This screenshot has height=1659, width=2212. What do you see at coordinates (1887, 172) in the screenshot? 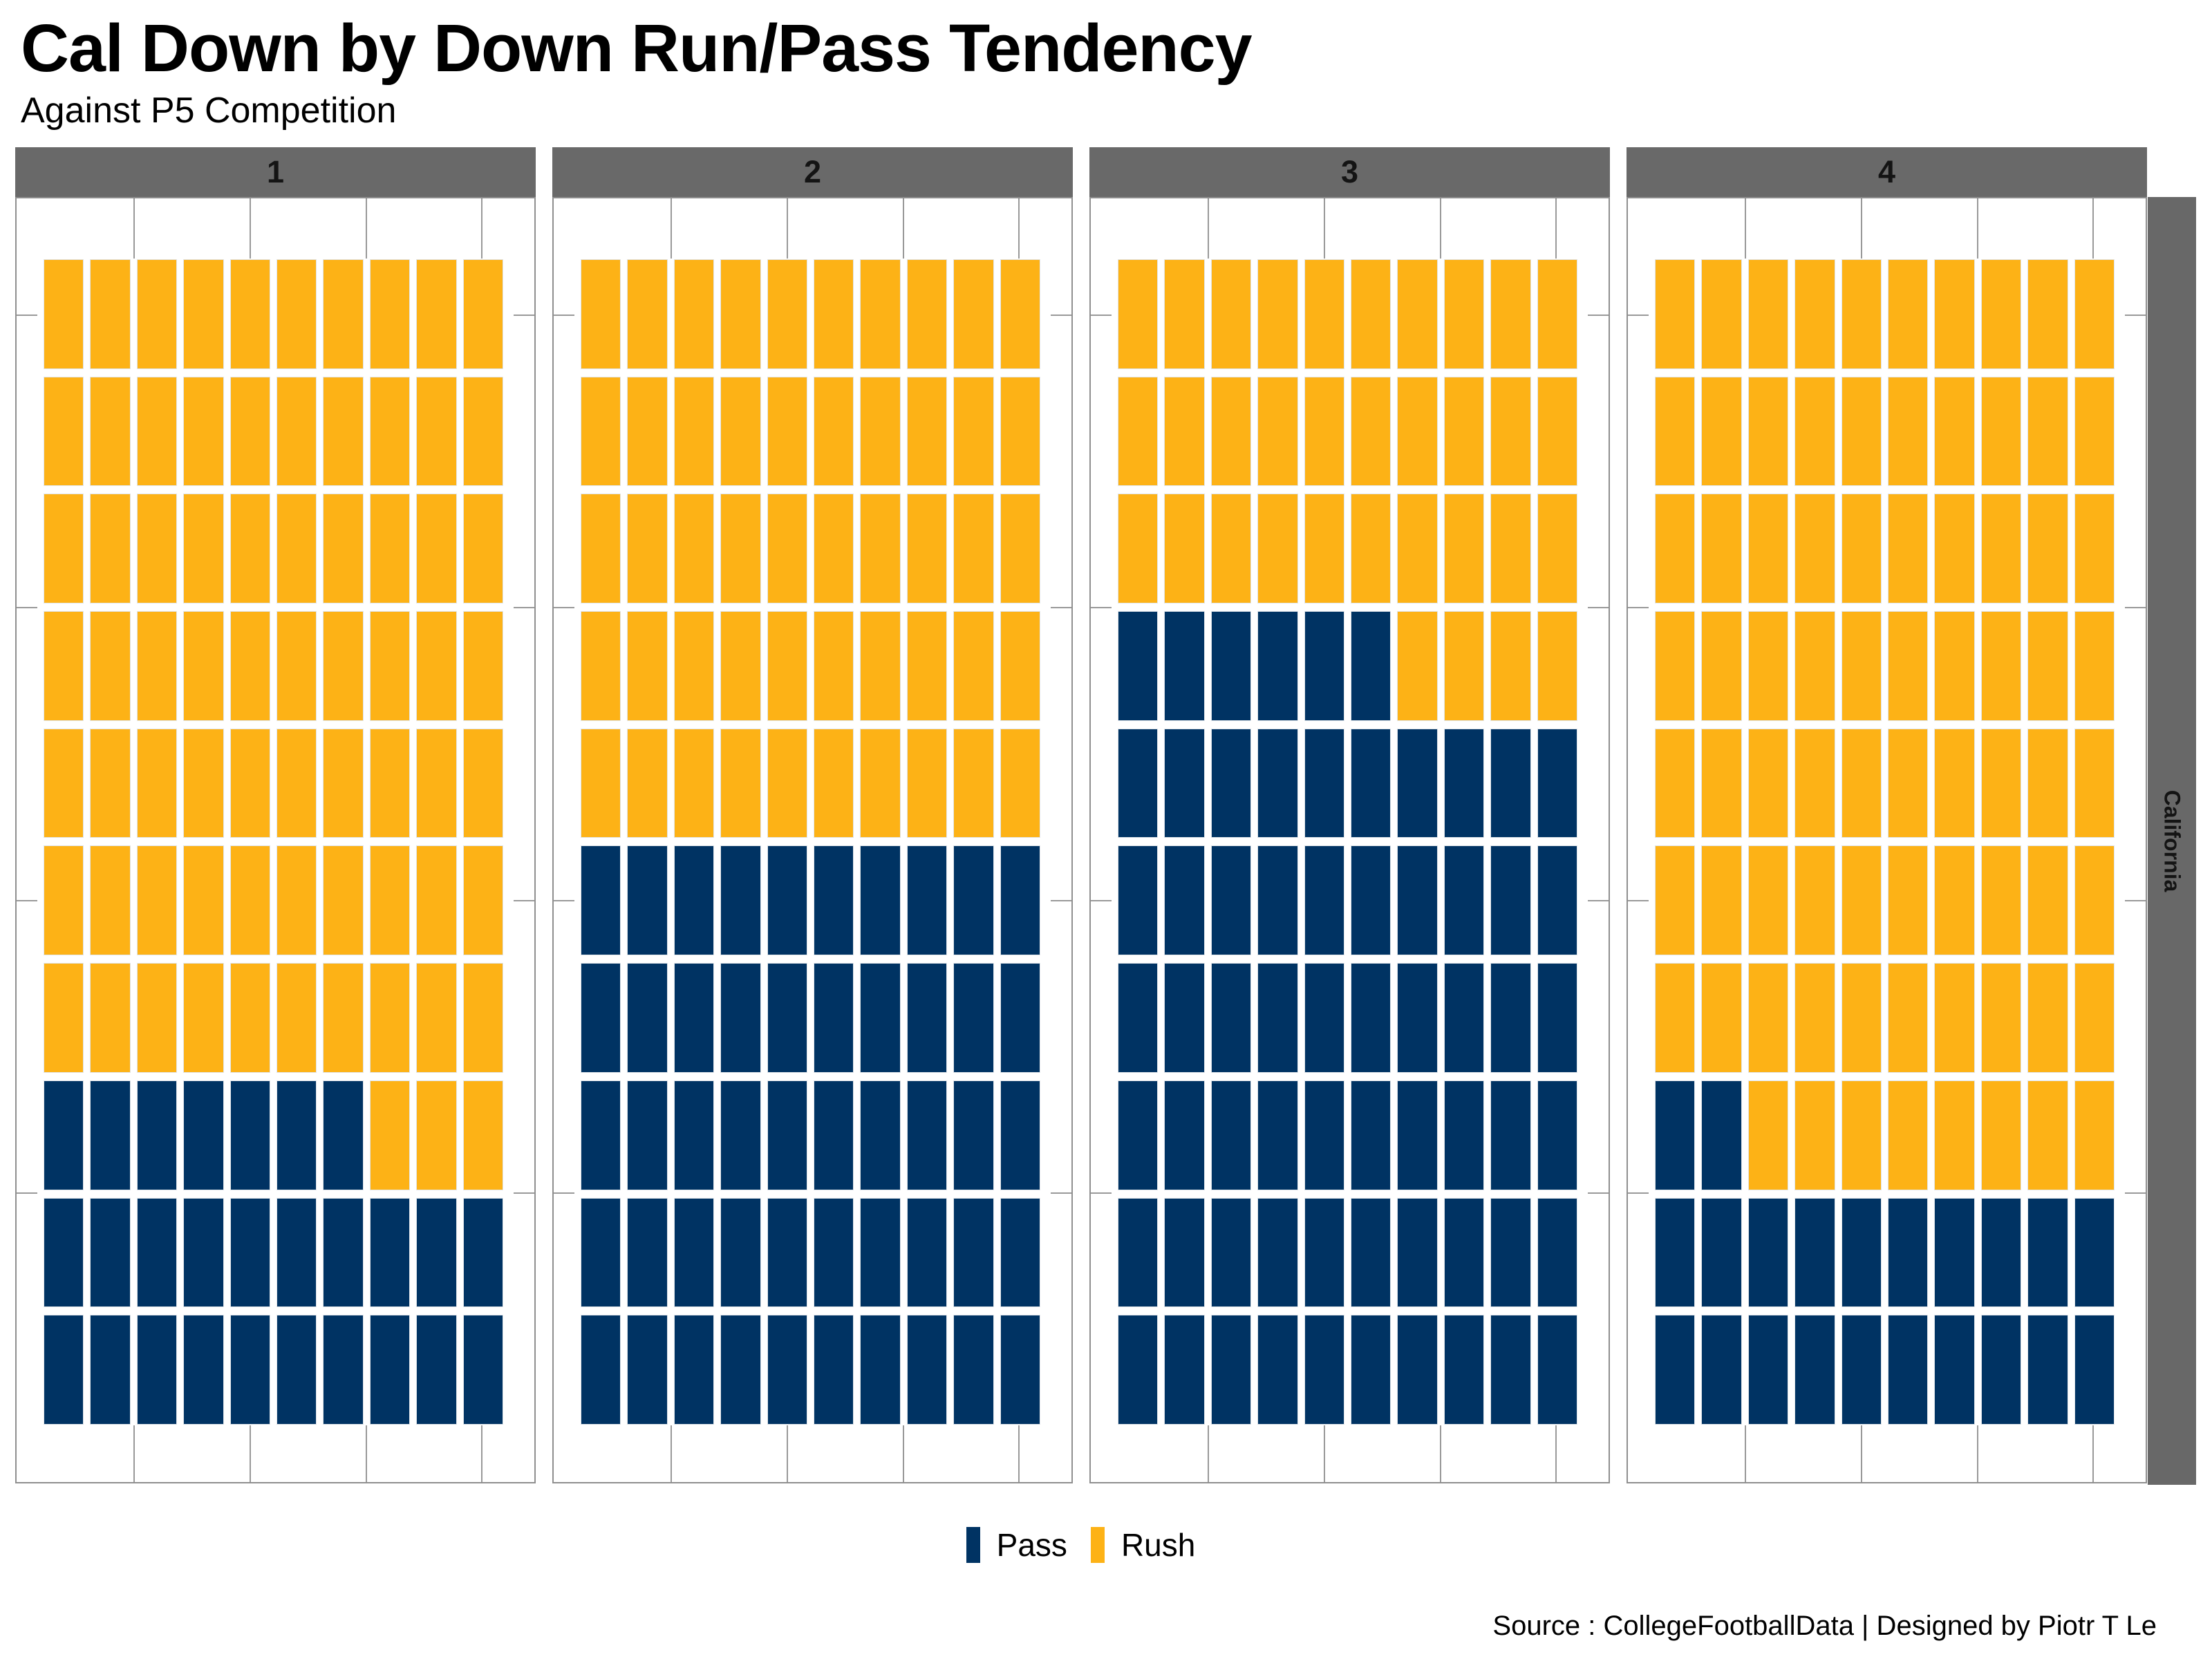
I see `facet-header-4: 4` at bounding box center [1887, 172].